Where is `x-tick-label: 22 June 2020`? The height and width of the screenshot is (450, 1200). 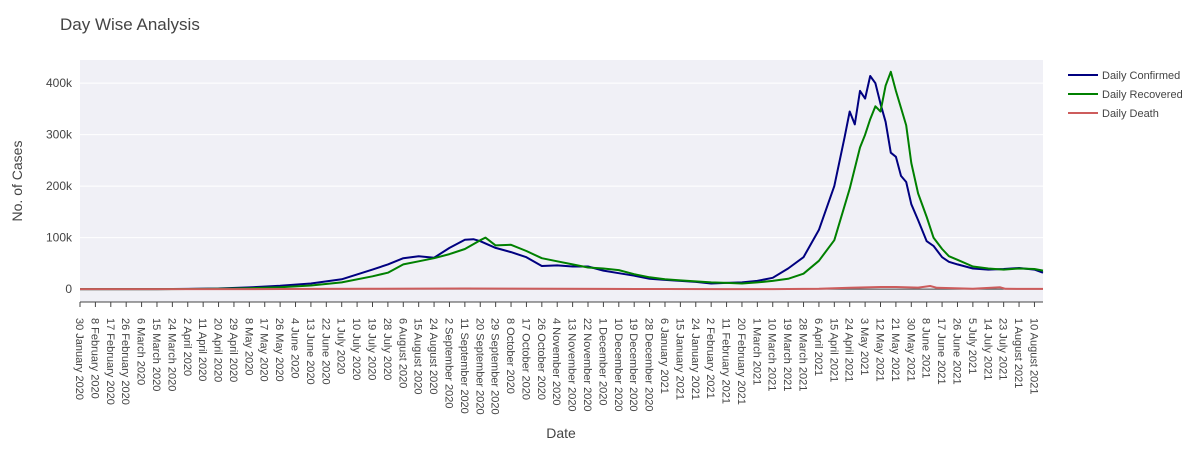
x-tick-label: 22 June 2020 is located at coordinates (325, 351).